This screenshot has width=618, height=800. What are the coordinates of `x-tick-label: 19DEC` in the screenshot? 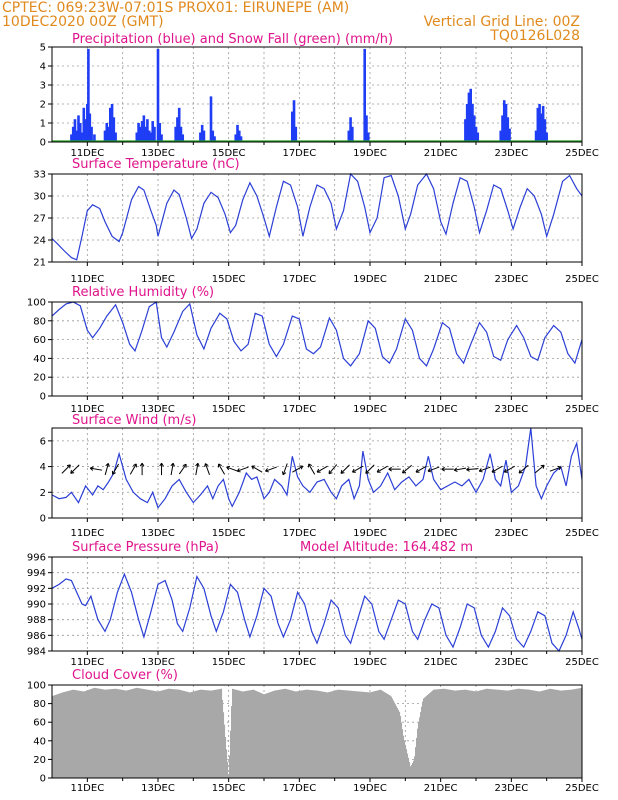 It's located at (370, 533).